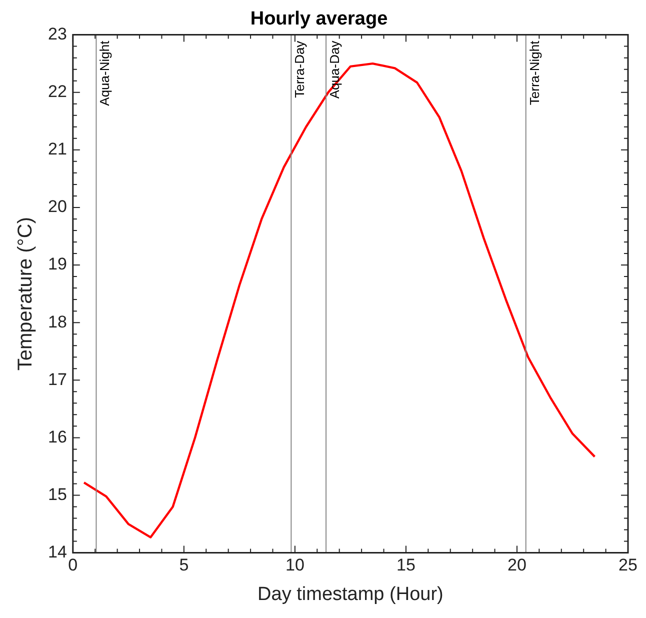 The image size is (646, 618). What do you see at coordinates (351, 594) in the screenshot?
I see `x-axis-title: Day timestamp (Hour)` at bounding box center [351, 594].